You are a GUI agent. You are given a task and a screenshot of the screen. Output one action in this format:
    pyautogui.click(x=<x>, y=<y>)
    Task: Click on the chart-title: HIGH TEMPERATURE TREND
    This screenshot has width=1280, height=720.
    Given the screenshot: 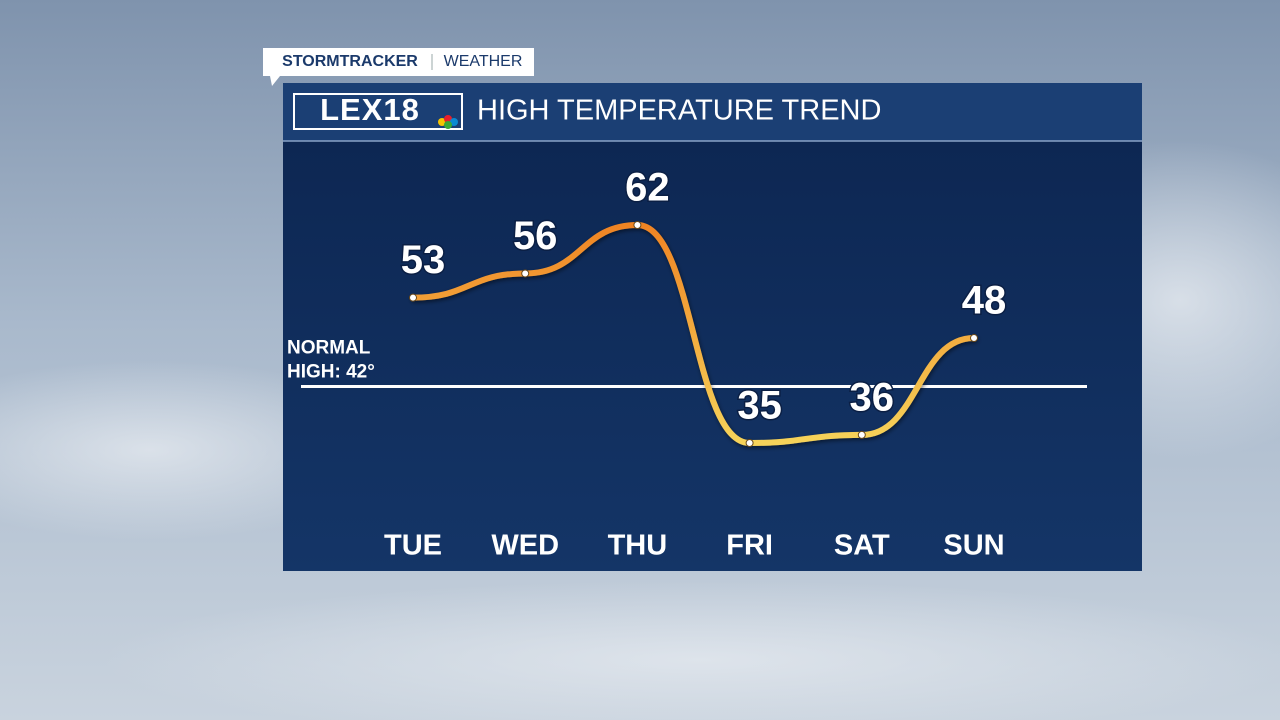 What is the action you would take?
    pyautogui.click(x=679, y=111)
    